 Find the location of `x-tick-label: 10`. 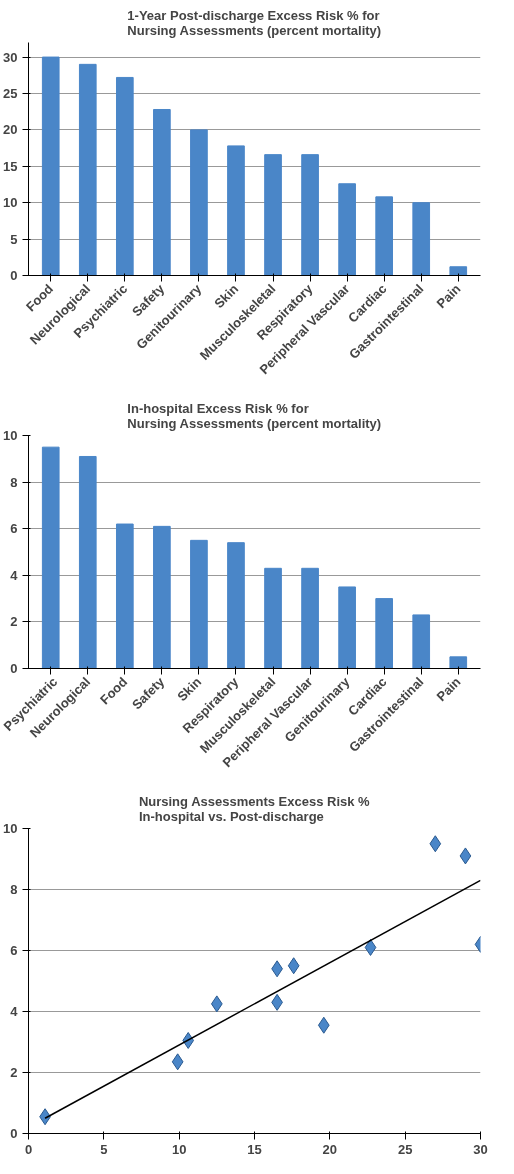

x-tick-label: 10 is located at coordinates (179, 1149).